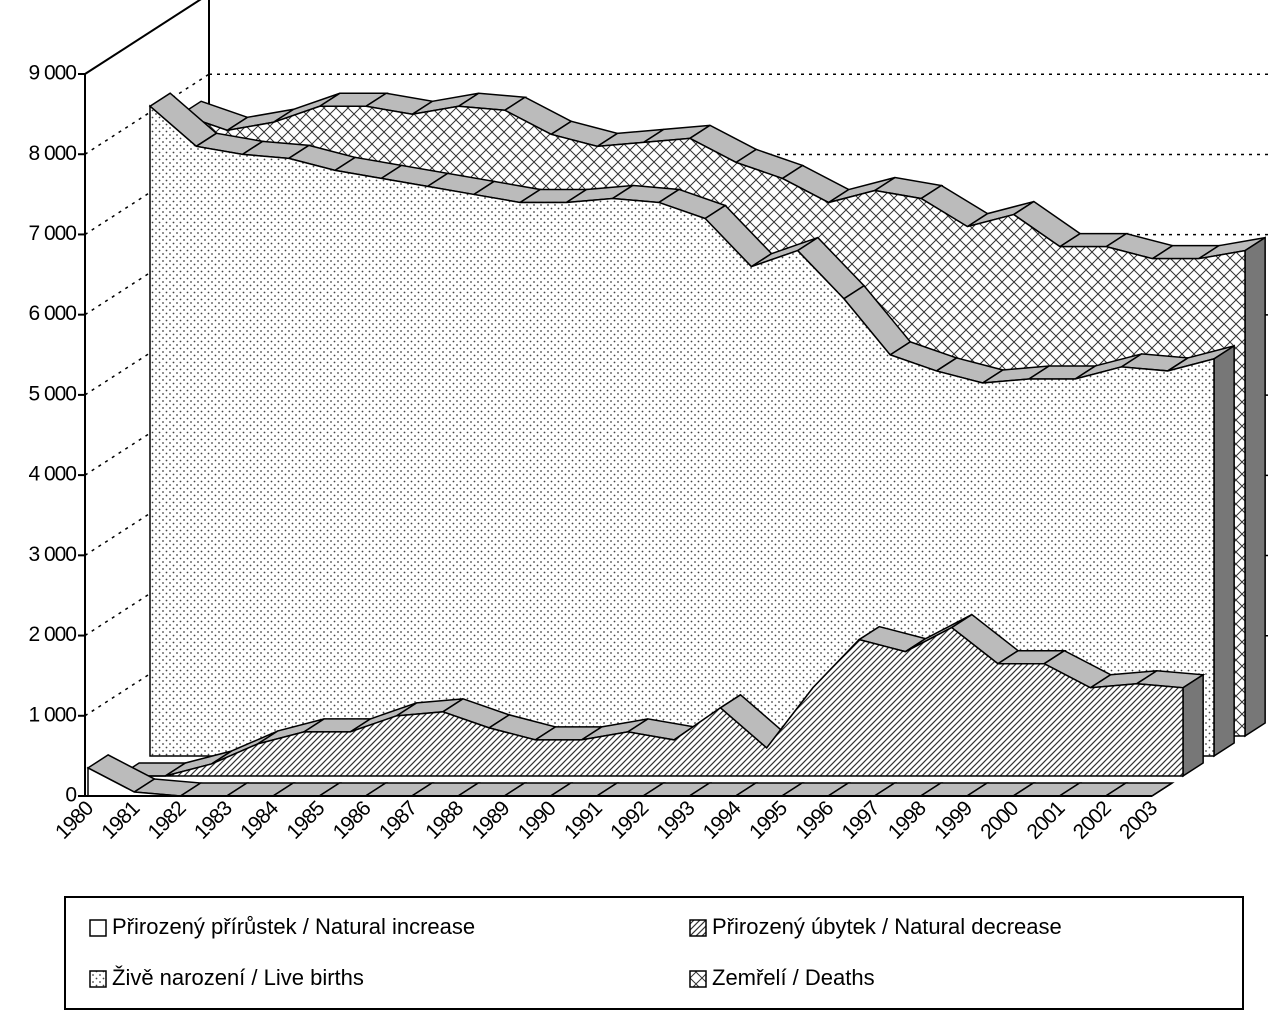 Image resolution: width=1270 pixels, height=1017 pixels. I want to click on x-tick-label: 1989, so click(490, 820).